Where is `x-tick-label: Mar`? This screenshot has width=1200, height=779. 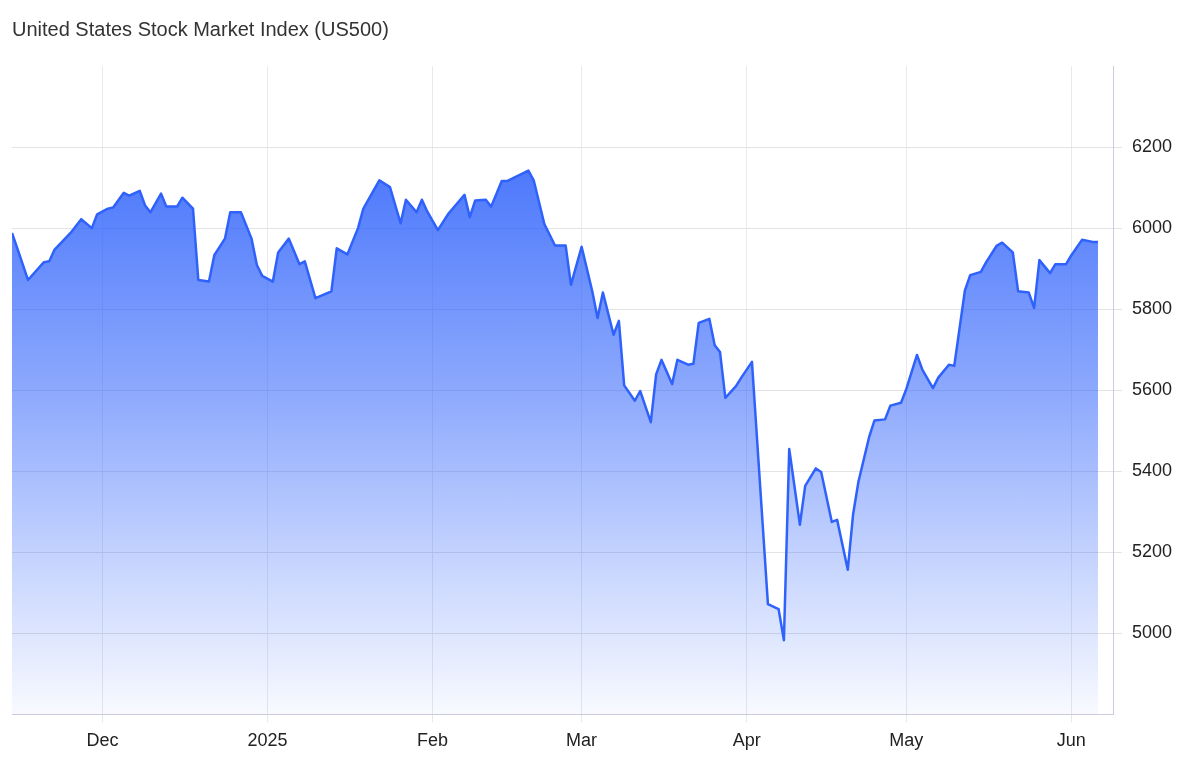
x-tick-label: Mar is located at coordinates (582, 740).